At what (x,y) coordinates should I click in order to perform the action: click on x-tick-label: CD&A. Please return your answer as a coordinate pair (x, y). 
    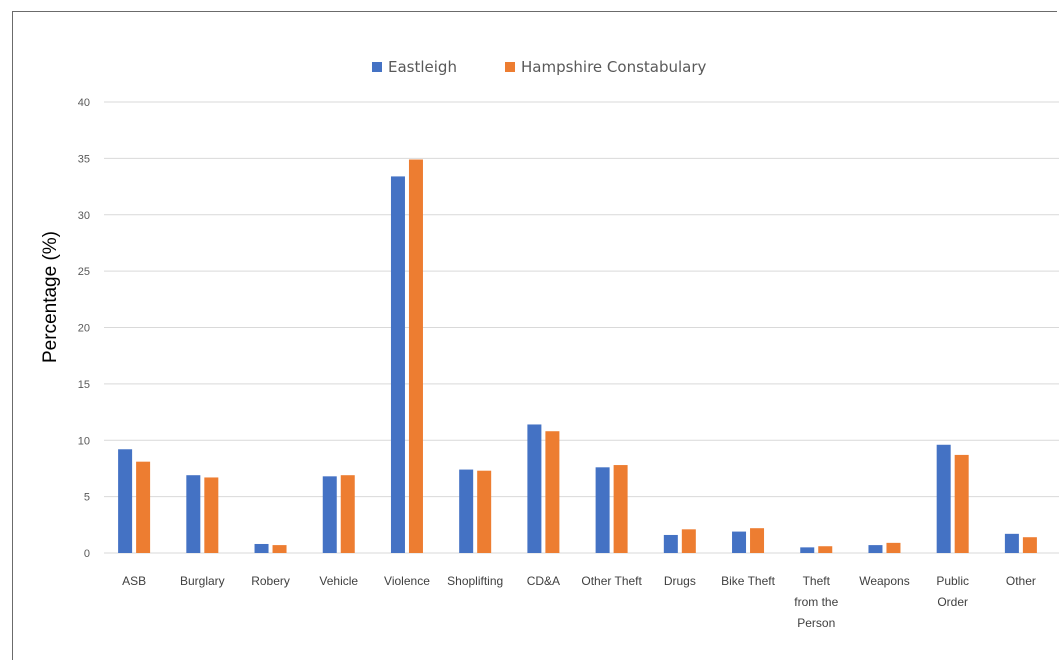
    Looking at the image, I should click on (543, 581).